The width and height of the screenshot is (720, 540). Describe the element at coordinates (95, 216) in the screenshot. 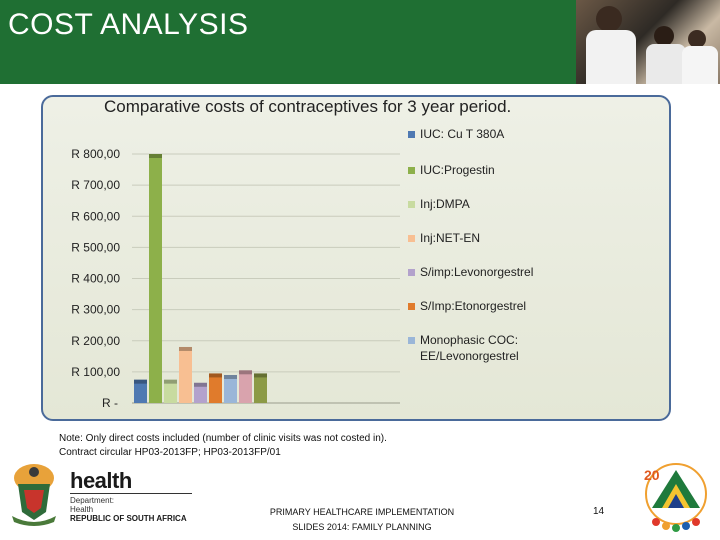

I see `y-tick-label: R 600,00` at that location.